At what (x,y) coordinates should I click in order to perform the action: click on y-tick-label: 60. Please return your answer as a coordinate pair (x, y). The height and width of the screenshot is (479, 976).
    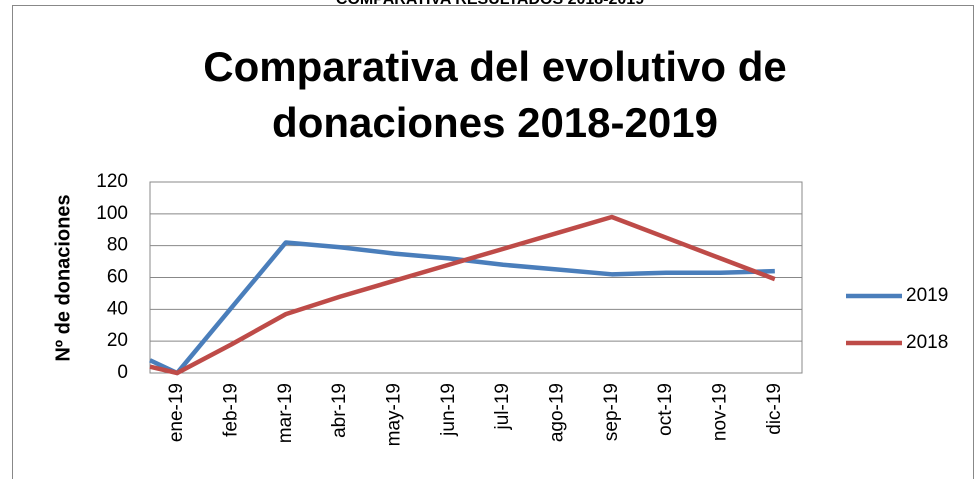
    Looking at the image, I should click on (117, 277).